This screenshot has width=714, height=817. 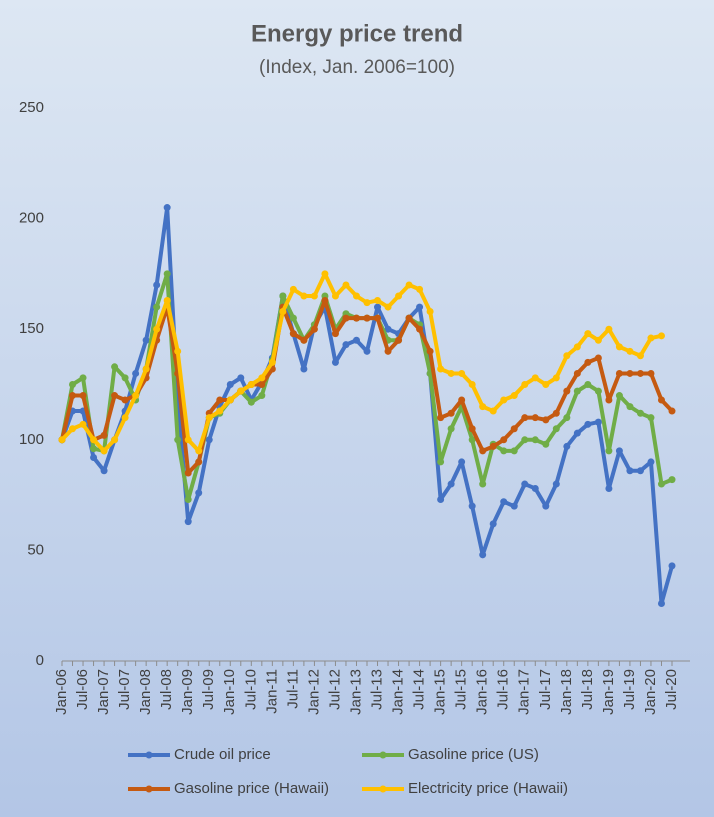 I want to click on x-tick-label: Jan-19, so click(x=608, y=692).